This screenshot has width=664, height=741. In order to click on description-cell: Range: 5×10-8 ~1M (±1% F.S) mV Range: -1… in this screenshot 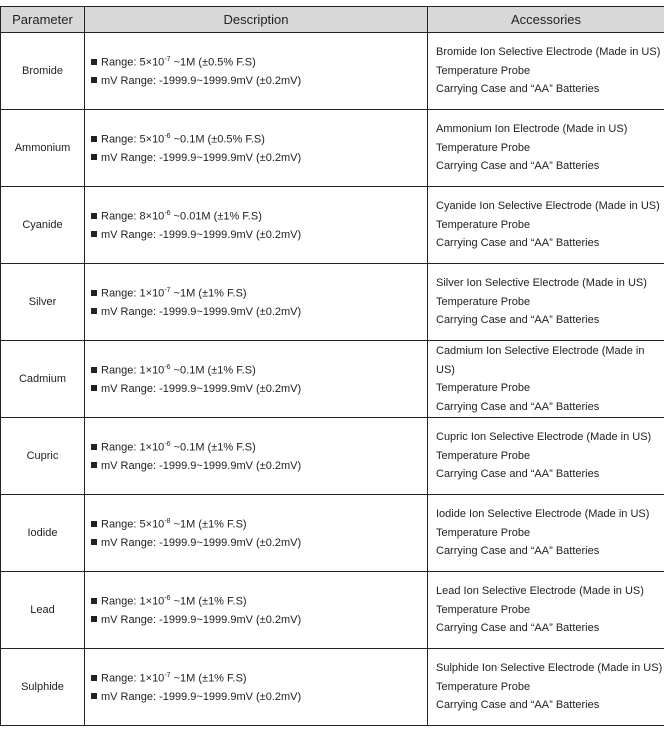, I will do `click(256, 533)`.